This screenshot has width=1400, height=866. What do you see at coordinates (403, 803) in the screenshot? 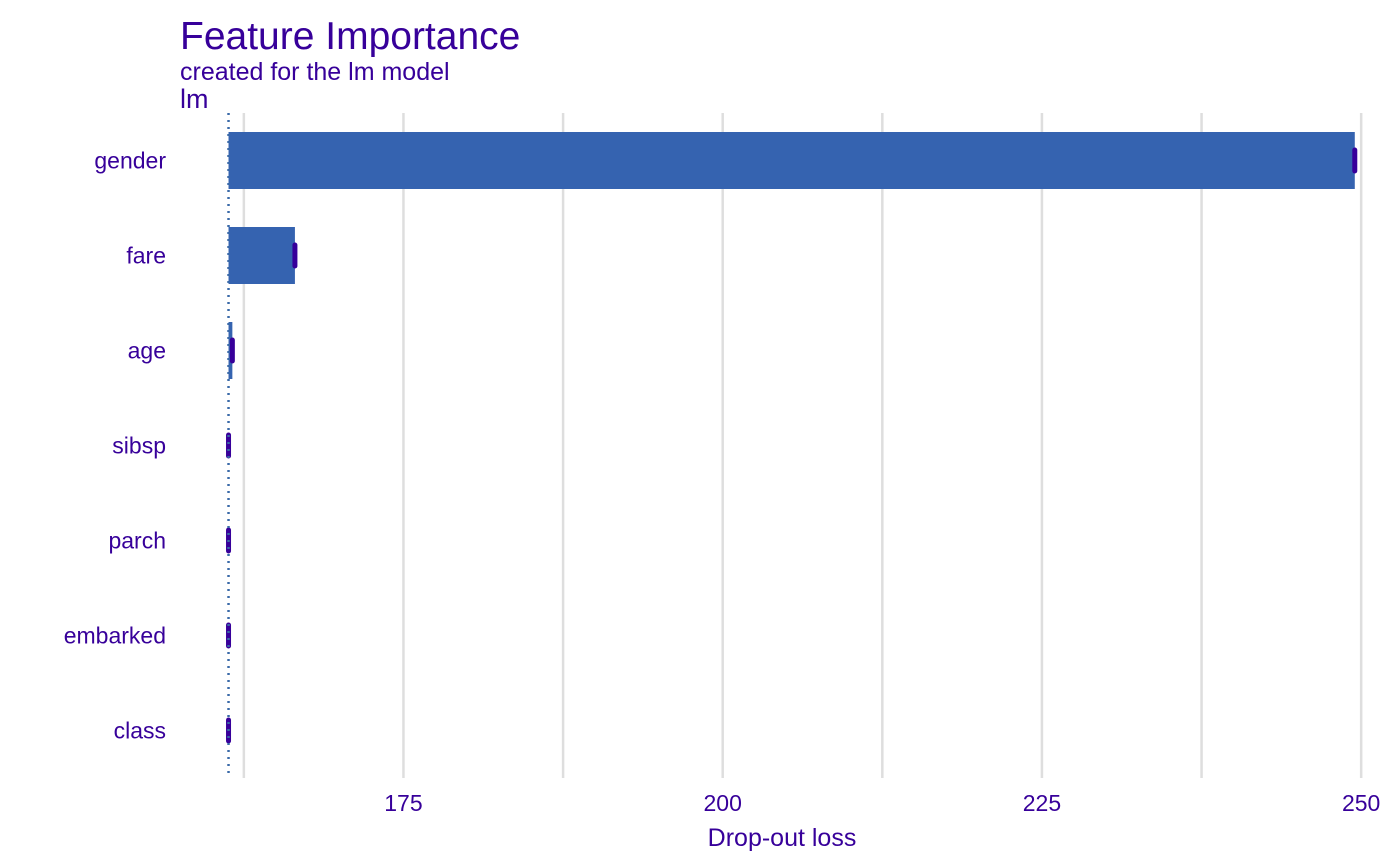
I see `x-tick-label: 175` at bounding box center [403, 803].